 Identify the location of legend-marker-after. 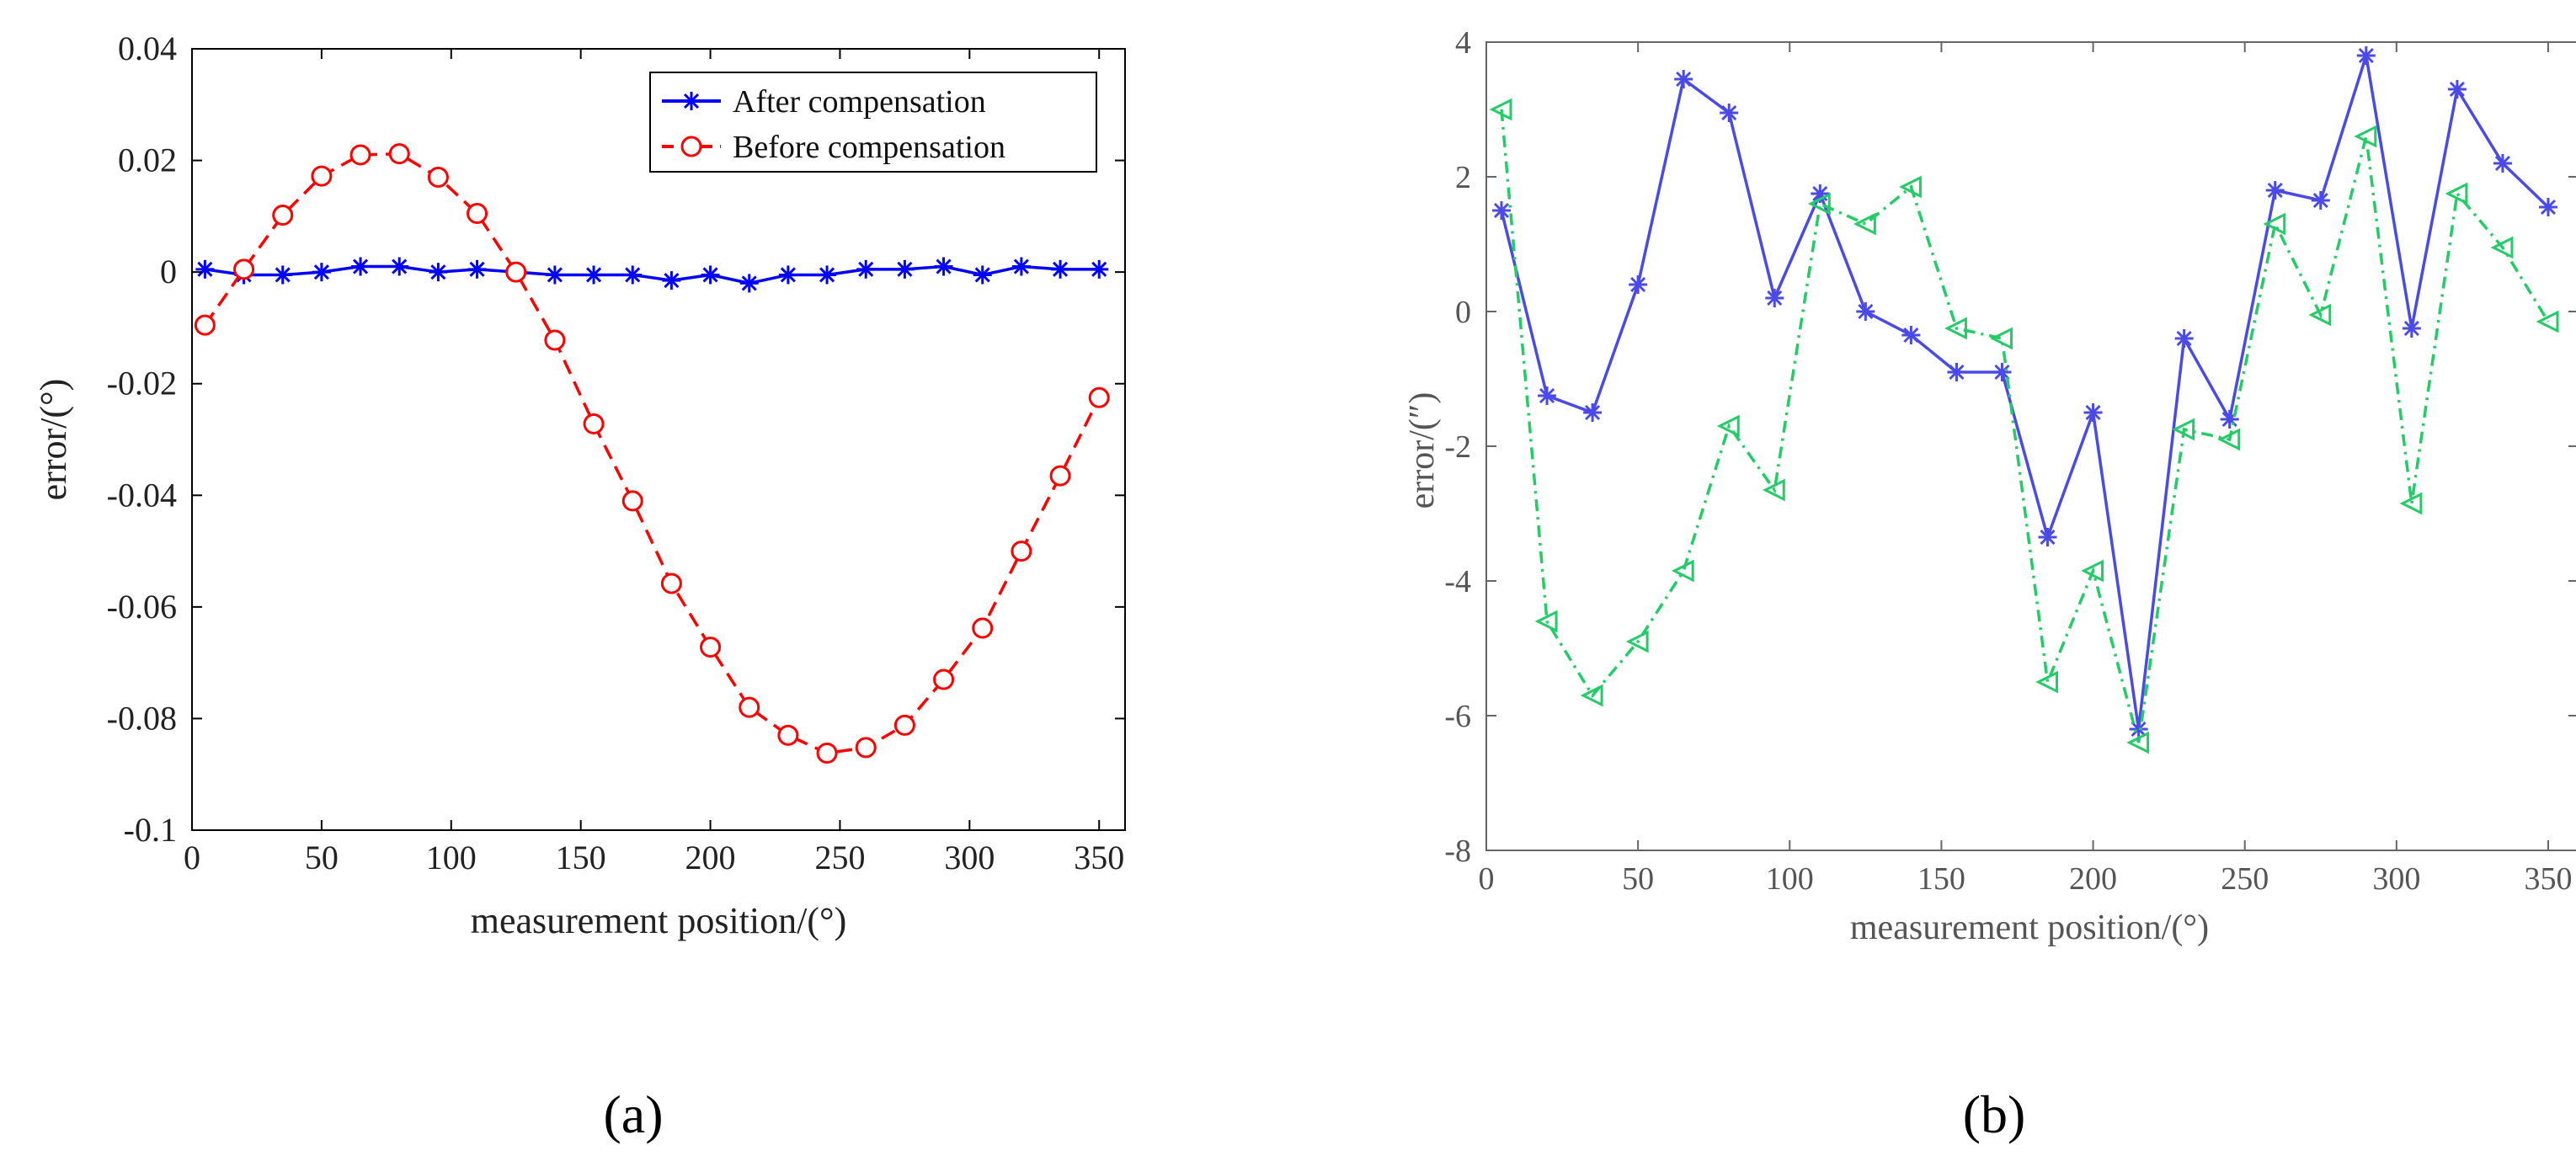
(691, 101).